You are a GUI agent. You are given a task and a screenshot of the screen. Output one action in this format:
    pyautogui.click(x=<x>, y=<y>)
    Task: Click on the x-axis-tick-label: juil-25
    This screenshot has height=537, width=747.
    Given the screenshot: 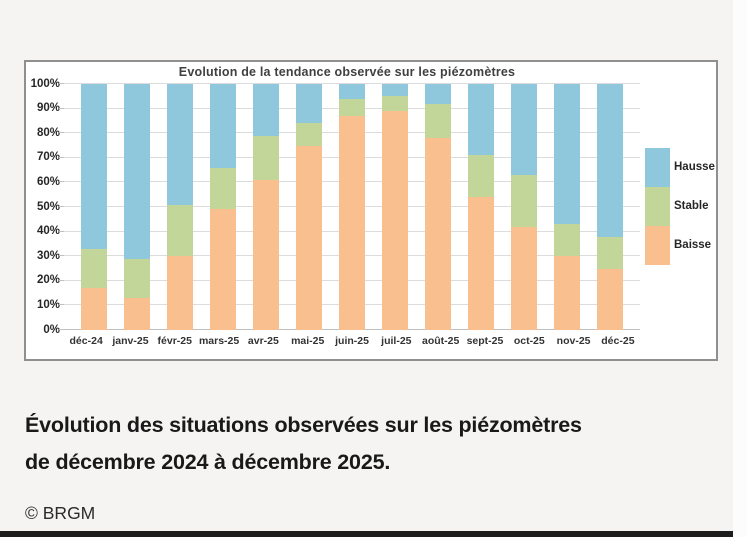 What is the action you would take?
    pyautogui.click(x=396, y=341)
    